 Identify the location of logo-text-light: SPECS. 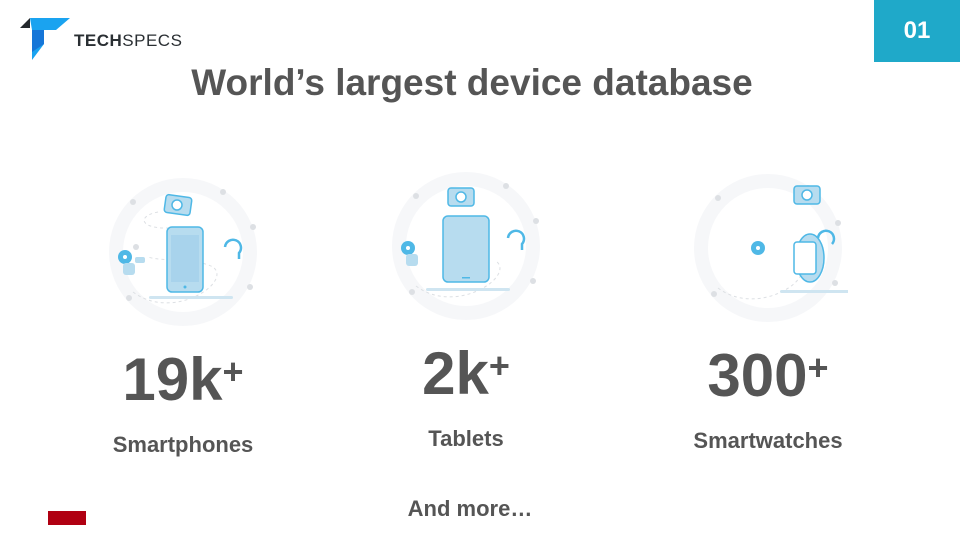
(152, 40).